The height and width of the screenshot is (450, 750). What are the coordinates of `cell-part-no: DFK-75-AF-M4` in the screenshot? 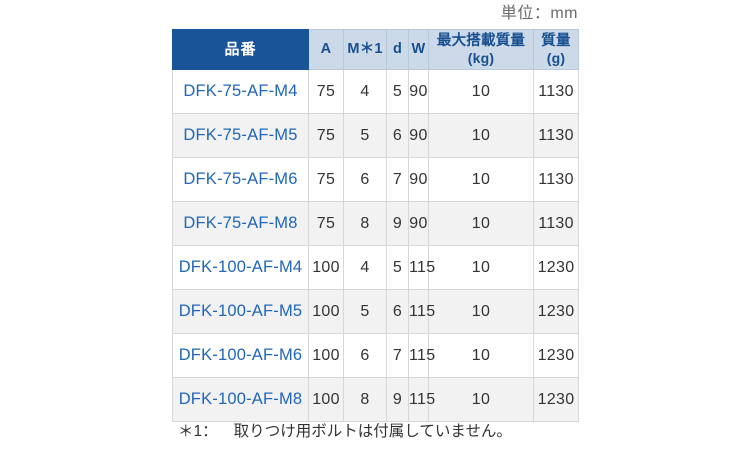 It's located at (240, 91).